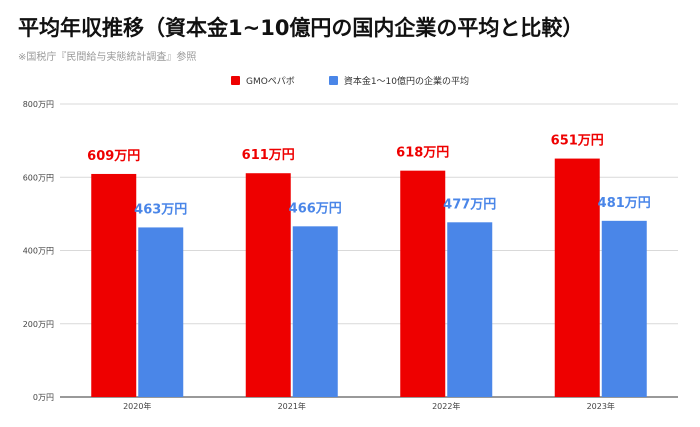 The image size is (700, 427). Describe the element at coordinates (113, 156) in the screenshot. I see `data-label-gmo: 609万円` at that location.